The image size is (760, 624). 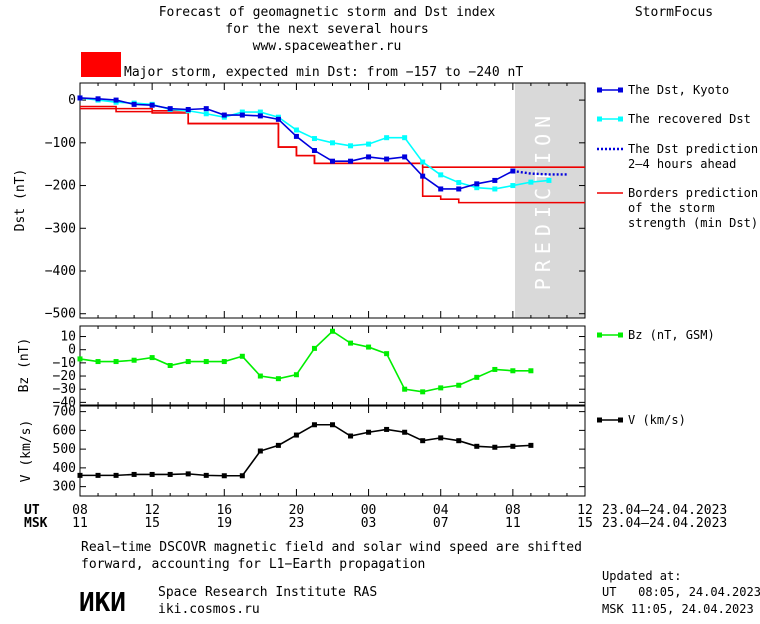 I want to click on ut-tick-label: 04, so click(x=441, y=510).